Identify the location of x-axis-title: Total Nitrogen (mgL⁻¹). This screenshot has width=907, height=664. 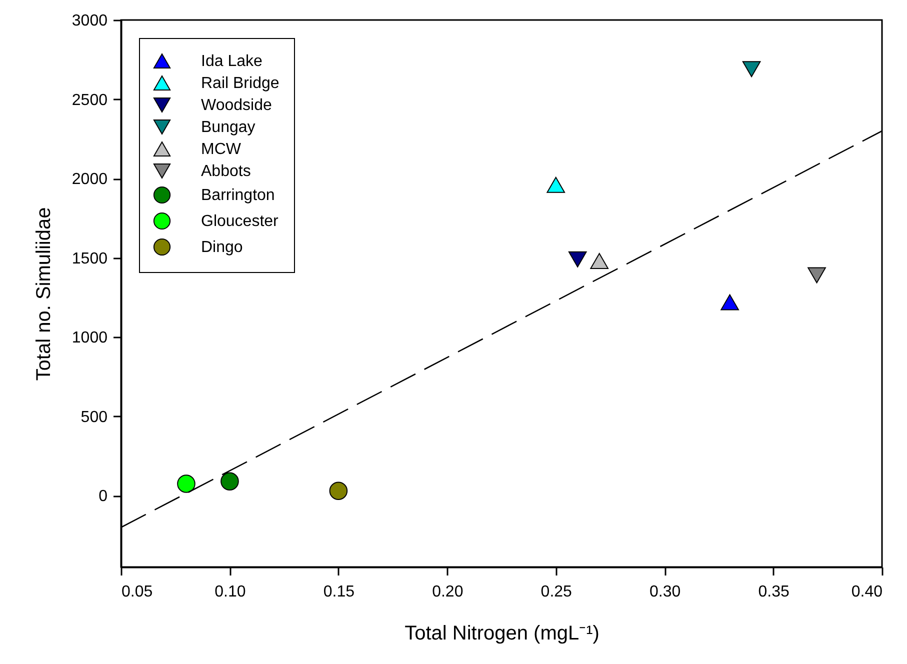
(502, 633).